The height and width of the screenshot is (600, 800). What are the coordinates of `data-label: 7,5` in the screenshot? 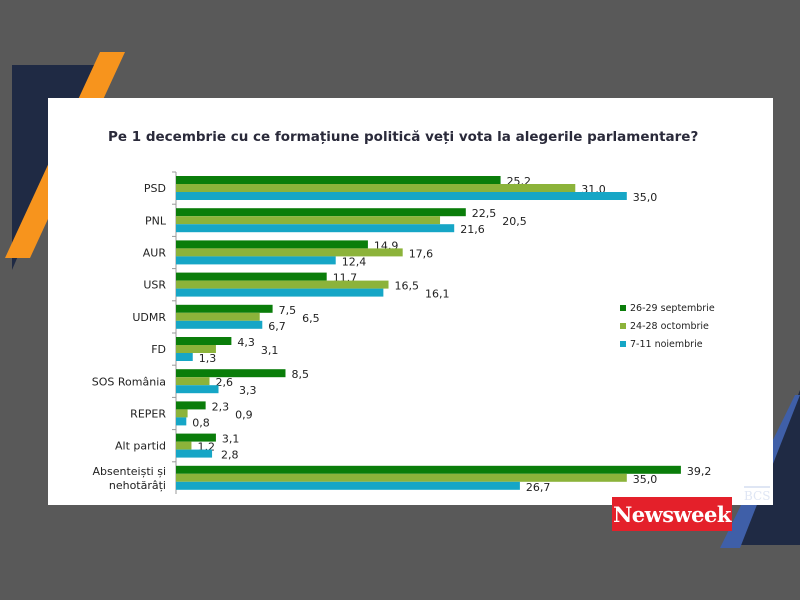 It's located at (288, 310).